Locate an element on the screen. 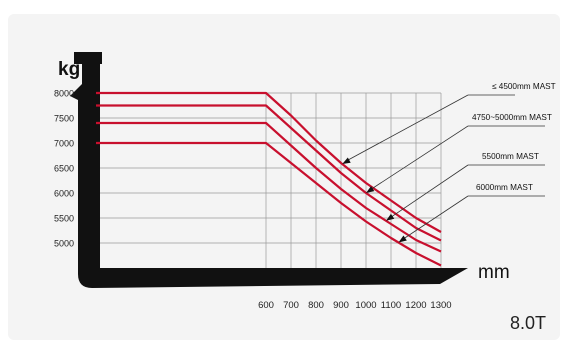  x-tick-label: 1200 is located at coordinates (415, 305).